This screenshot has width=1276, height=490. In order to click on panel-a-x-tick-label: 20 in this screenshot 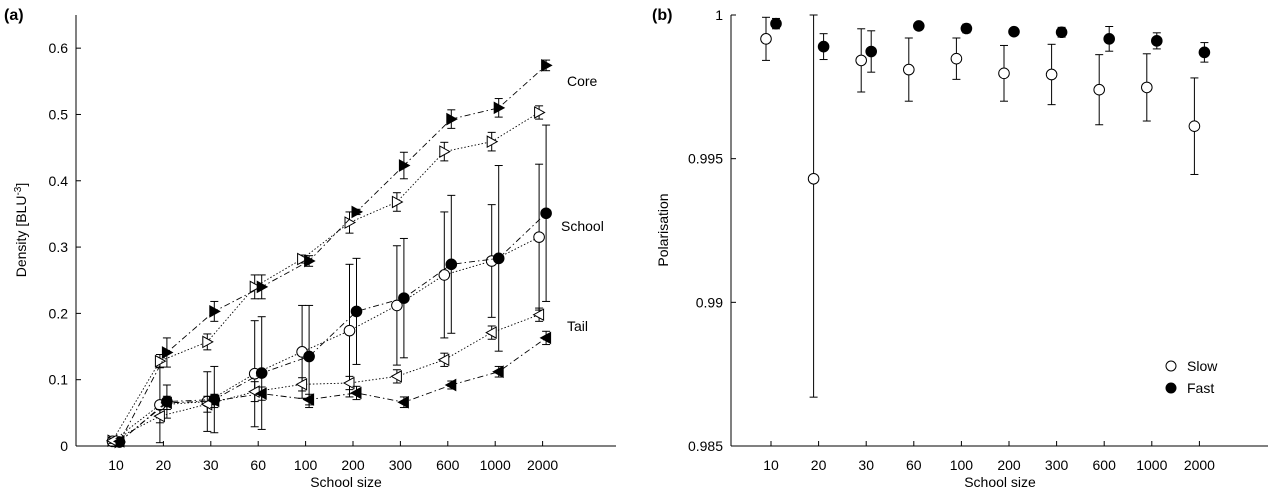, I will do `click(164, 465)`.